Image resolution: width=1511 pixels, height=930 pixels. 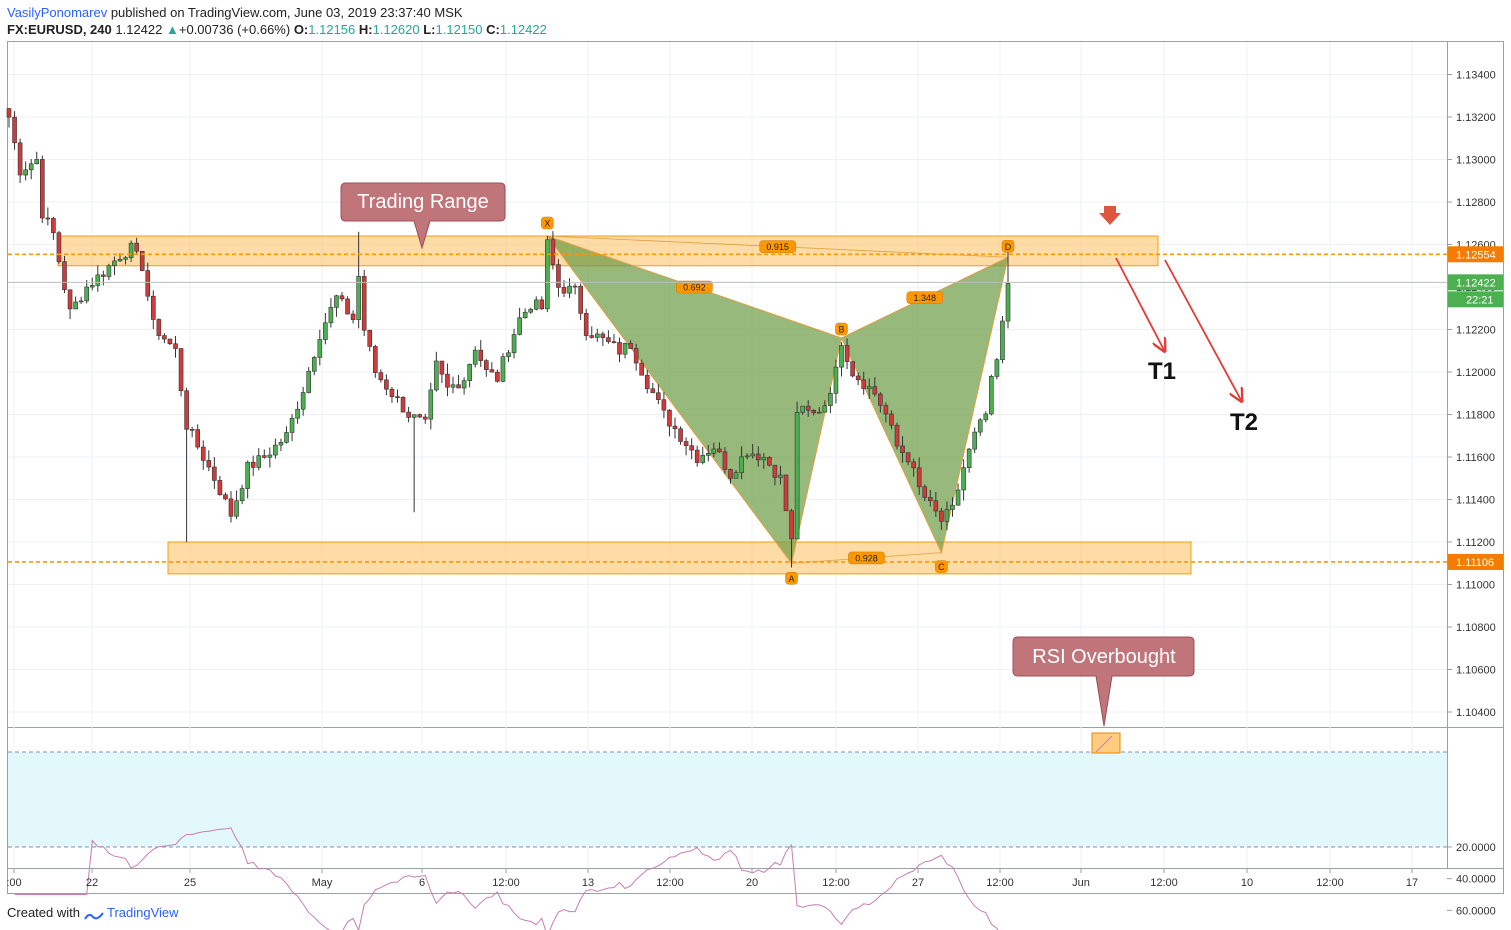 What do you see at coordinates (694, 288) in the screenshot?
I see `ratio-xb-label: 0.692` at bounding box center [694, 288].